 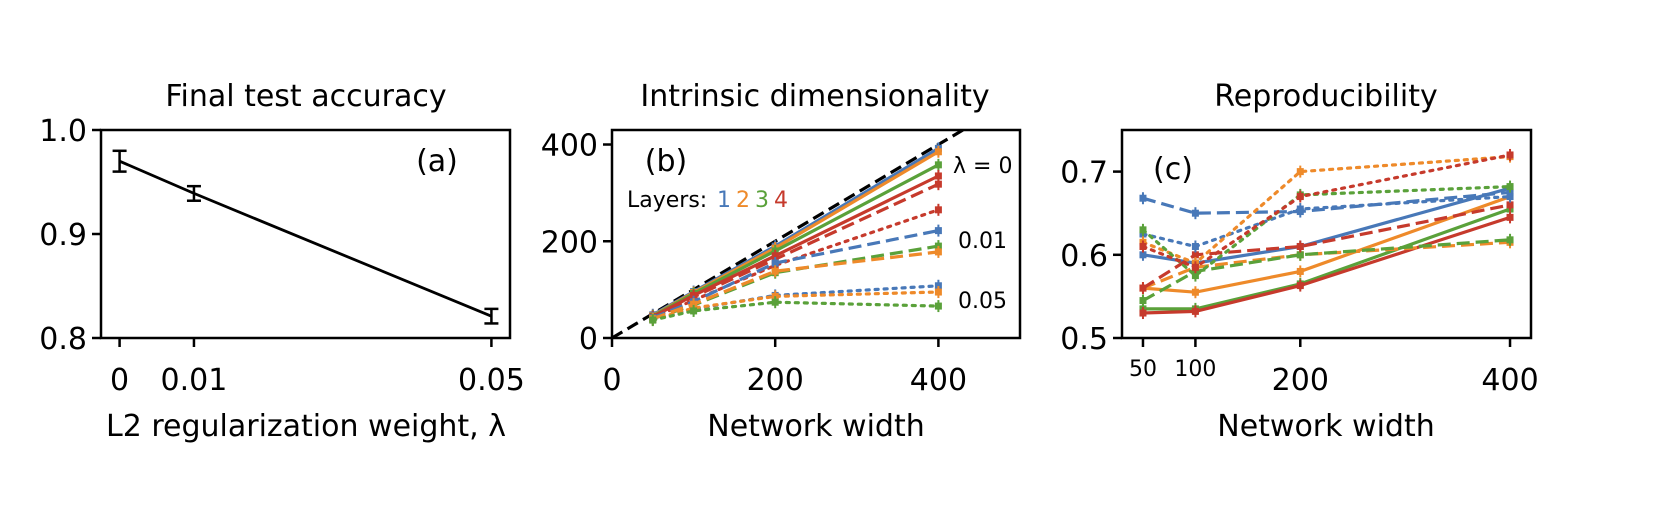 I want to click on panel-c-label: (c), so click(x=1173, y=169).